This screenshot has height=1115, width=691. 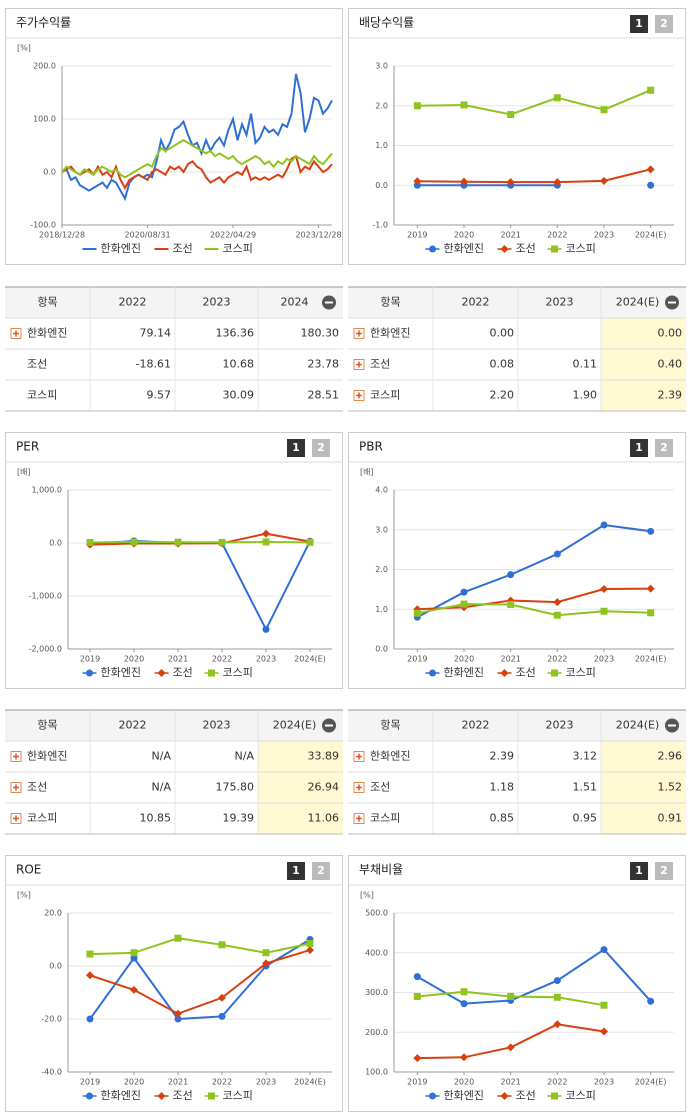 What do you see at coordinates (502, 333) in the screenshot?
I see `table-cell: 0.00` at bounding box center [502, 333].